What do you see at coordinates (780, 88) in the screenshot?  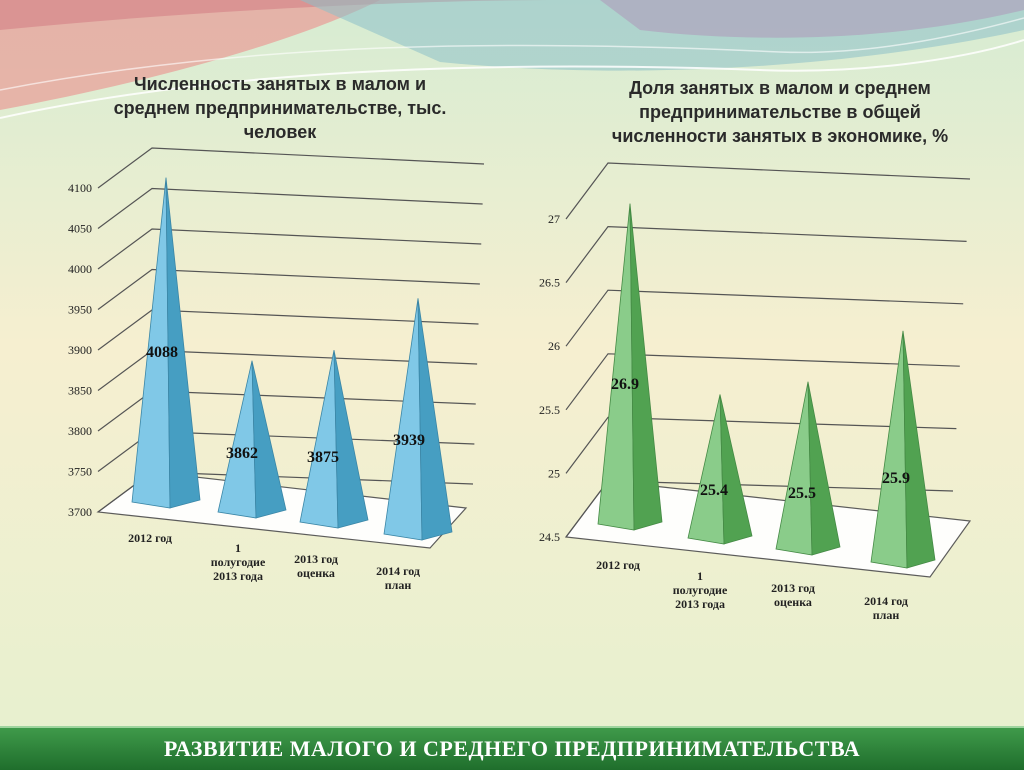 I see `chart-title-line: Доля занятых в малом и среднем` at bounding box center [780, 88].